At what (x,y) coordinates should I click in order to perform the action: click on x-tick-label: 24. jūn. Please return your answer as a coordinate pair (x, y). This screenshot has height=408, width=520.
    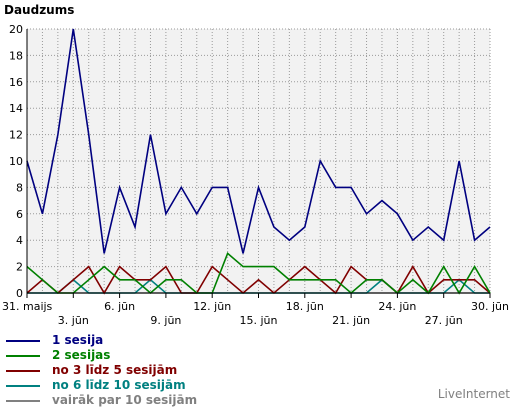
    Looking at the image, I should click on (397, 306).